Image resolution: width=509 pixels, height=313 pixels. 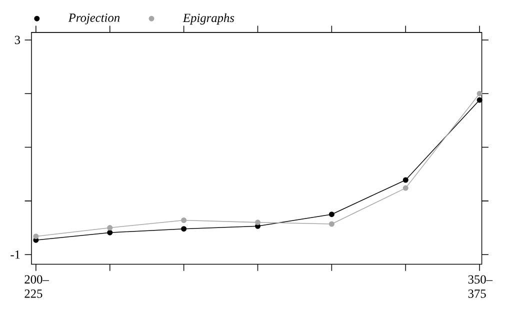 What do you see at coordinates (15, 254) in the screenshot?
I see `y-tick-label: -1` at bounding box center [15, 254].